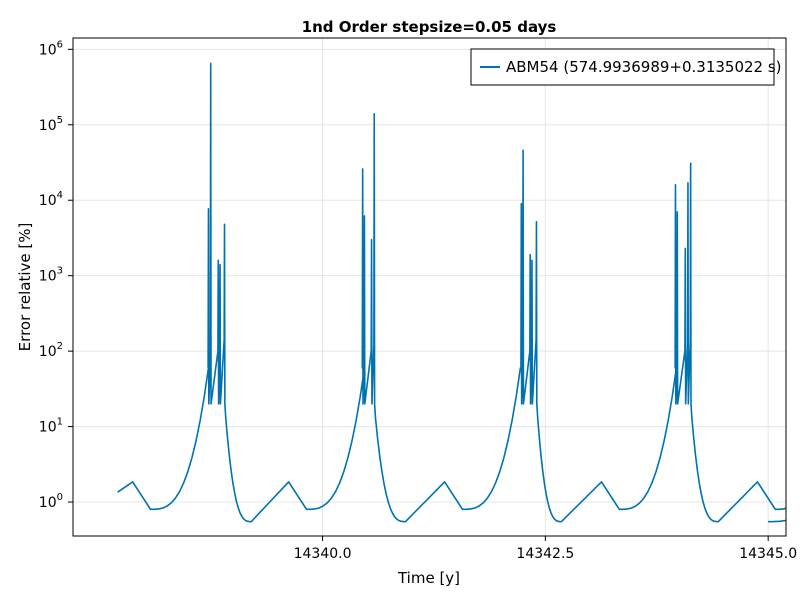 This screenshot has height=600, width=800. What do you see at coordinates (644, 67) in the screenshot?
I see `legend-label-abm54: ABM54 (574.9936989+0.3135022 s)` at bounding box center [644, 67].